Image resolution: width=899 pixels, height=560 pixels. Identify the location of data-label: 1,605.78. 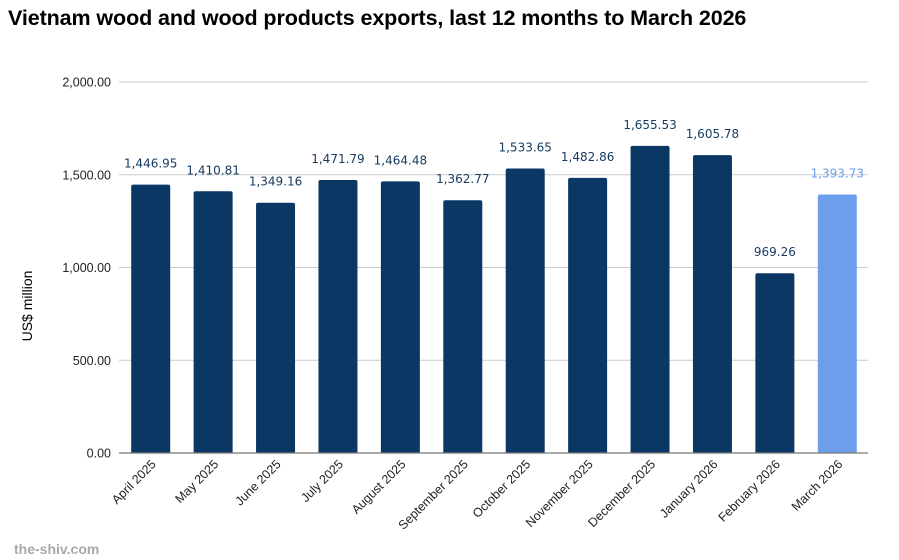
(712, 134).